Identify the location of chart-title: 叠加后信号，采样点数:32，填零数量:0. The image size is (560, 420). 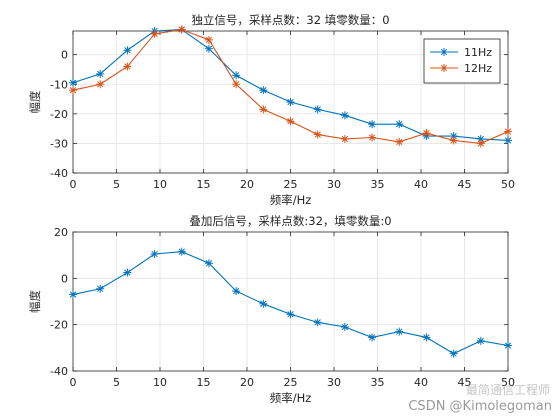
(290, 221).